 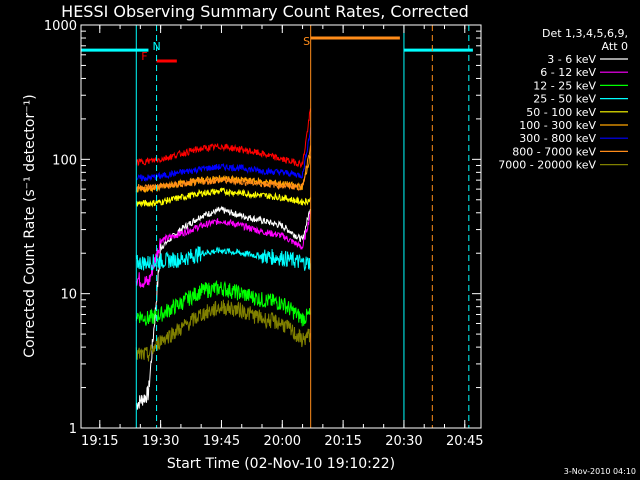 I want to click on legend-label: 3 - 6 keV, so click(x=571, y=59).